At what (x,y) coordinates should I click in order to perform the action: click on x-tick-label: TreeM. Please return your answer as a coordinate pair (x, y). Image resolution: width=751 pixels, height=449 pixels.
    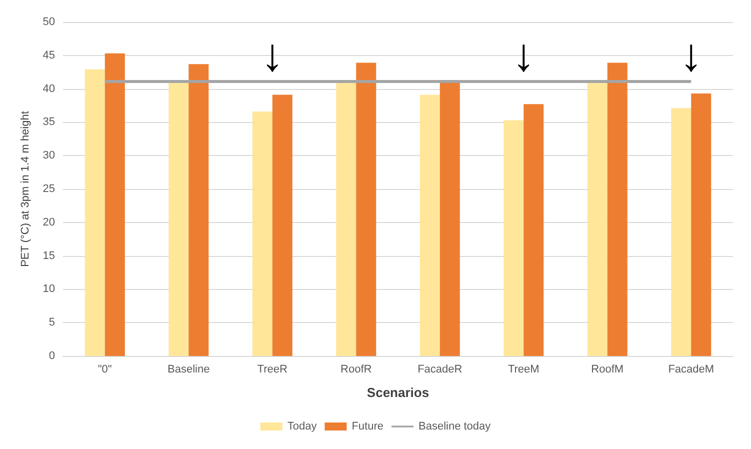
    Looking at the image, I should click on (524, 370).